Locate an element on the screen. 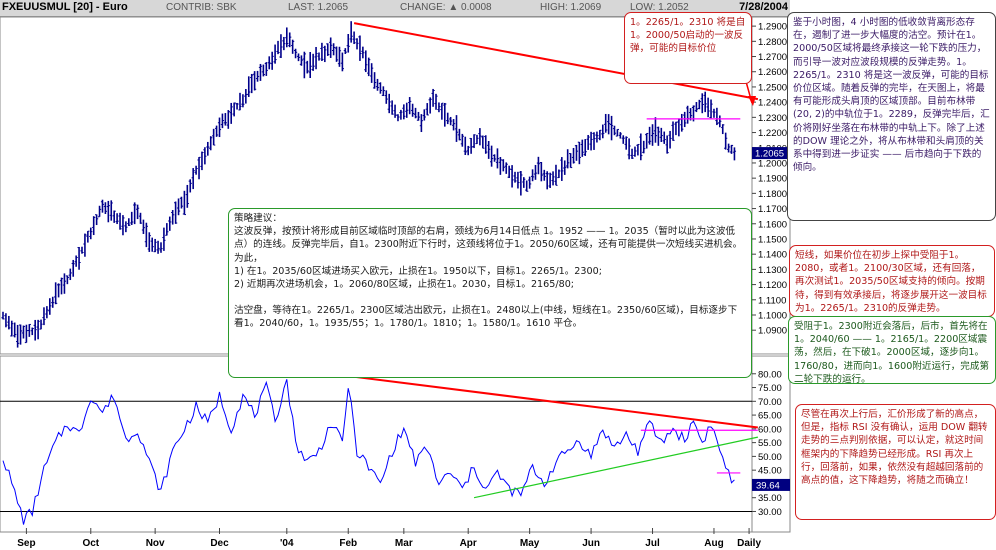 The height and width of the screenshot is (550, 996). x-tick-label: Apr is located at coordinates (468, 543).